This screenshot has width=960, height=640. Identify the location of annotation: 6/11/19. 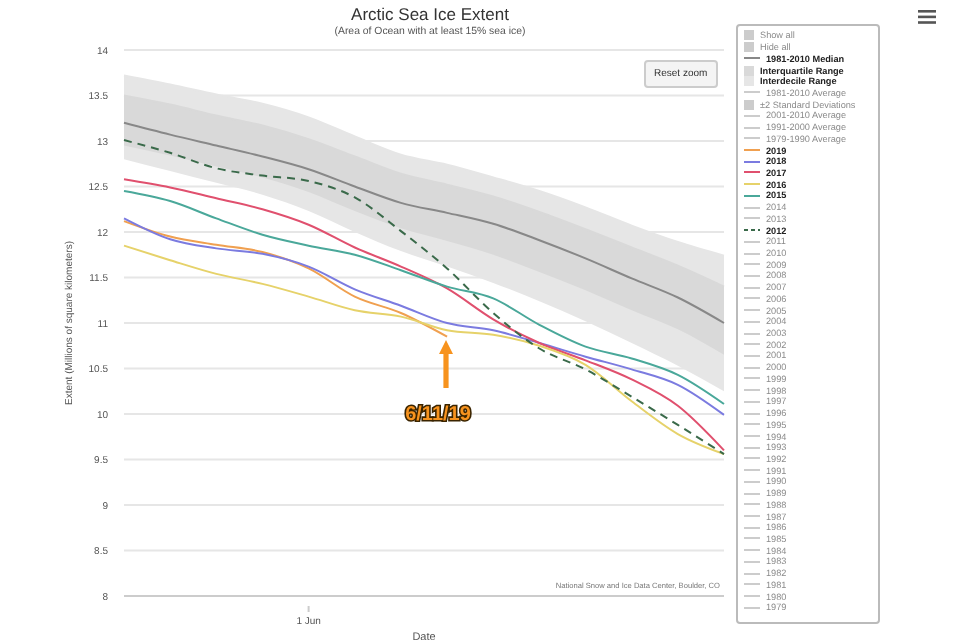
(438, 415).